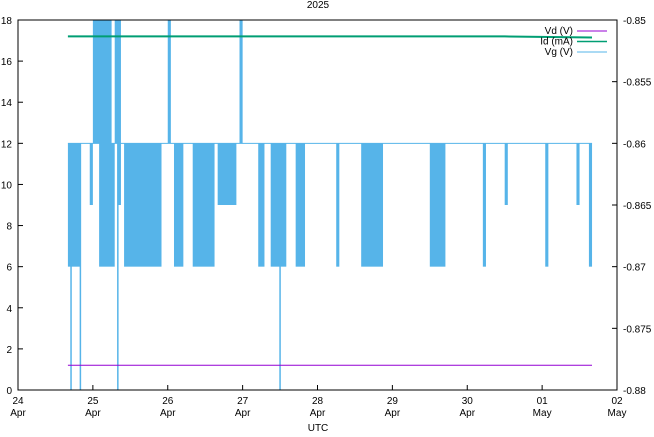  Describe the element at coordinates (559, 52) in the screenshot. I see `legend-label: Vg (V)` at that location.